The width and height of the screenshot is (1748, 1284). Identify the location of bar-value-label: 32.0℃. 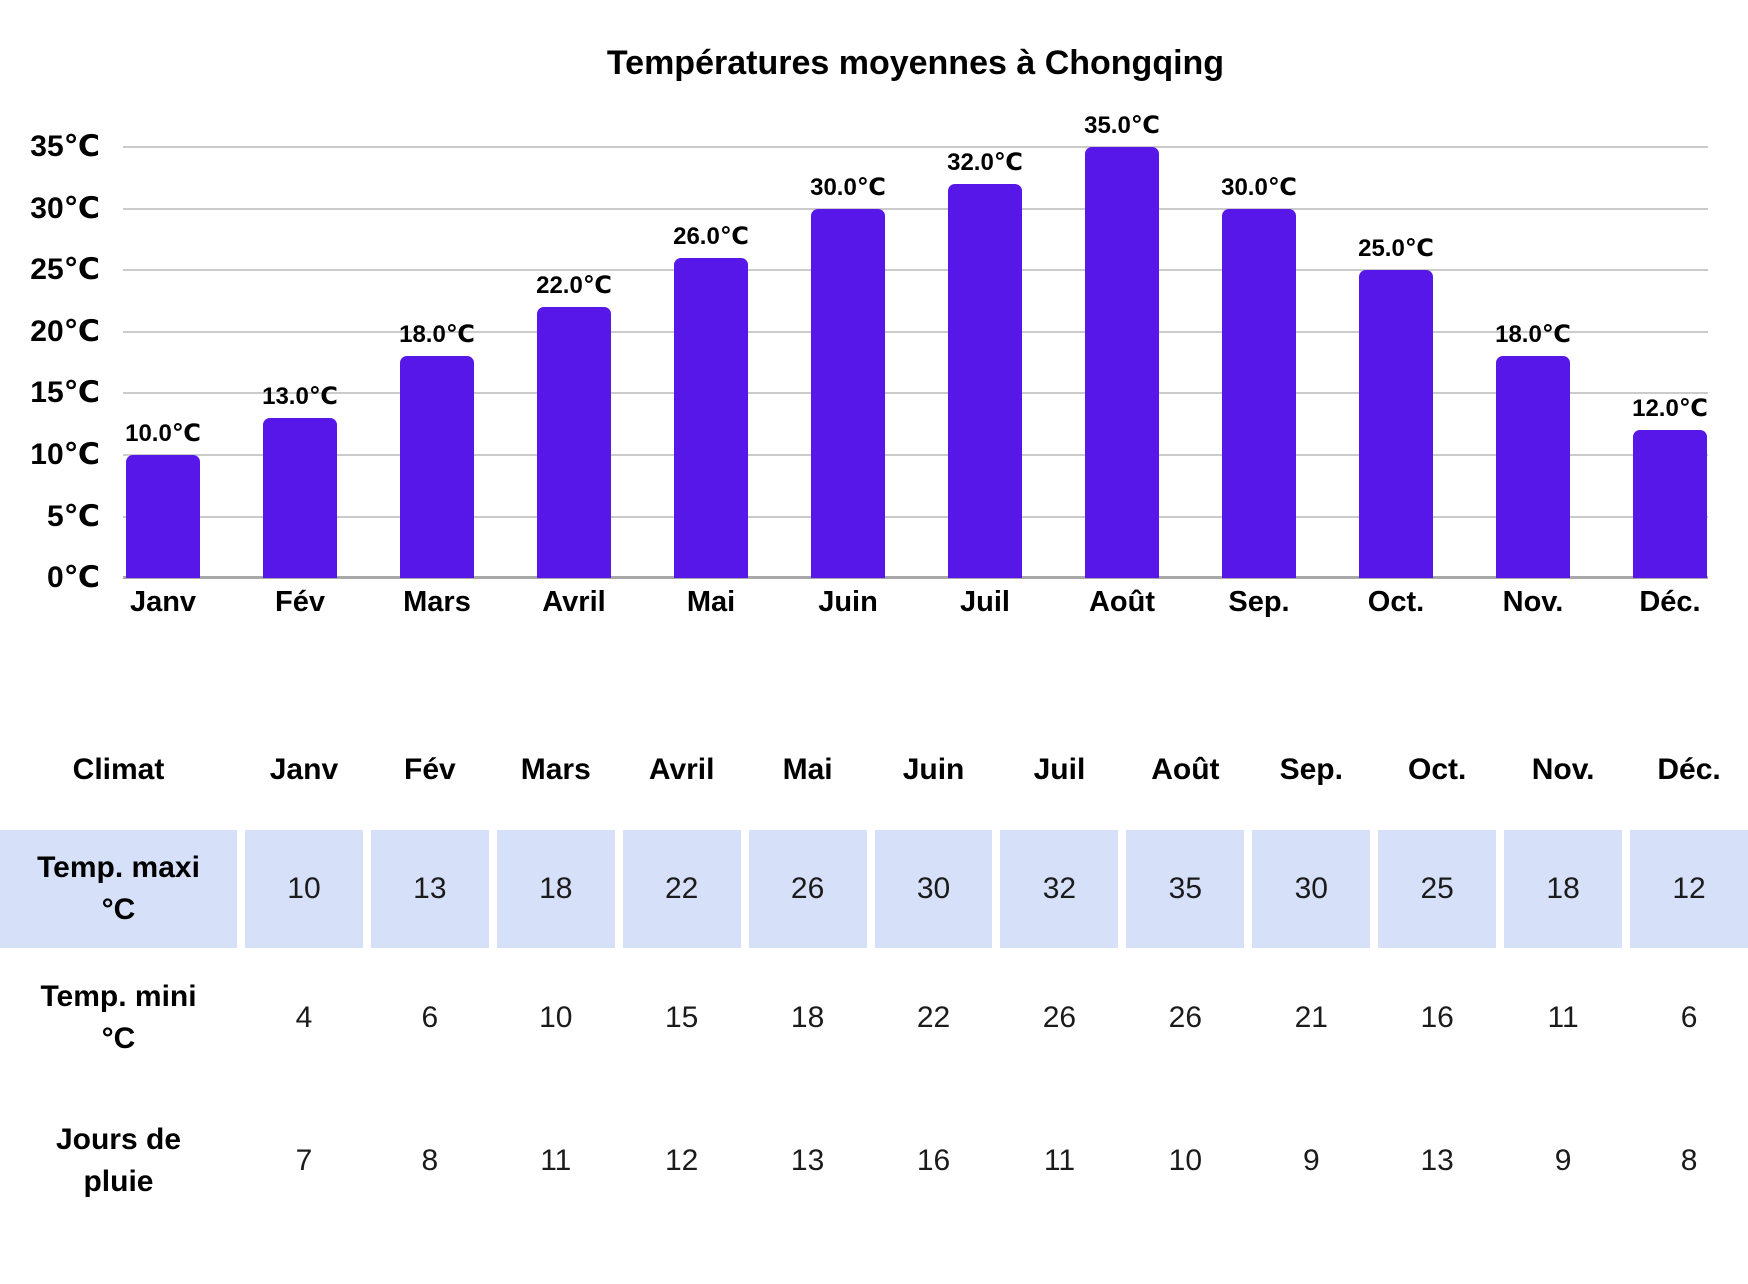
(985, 163).